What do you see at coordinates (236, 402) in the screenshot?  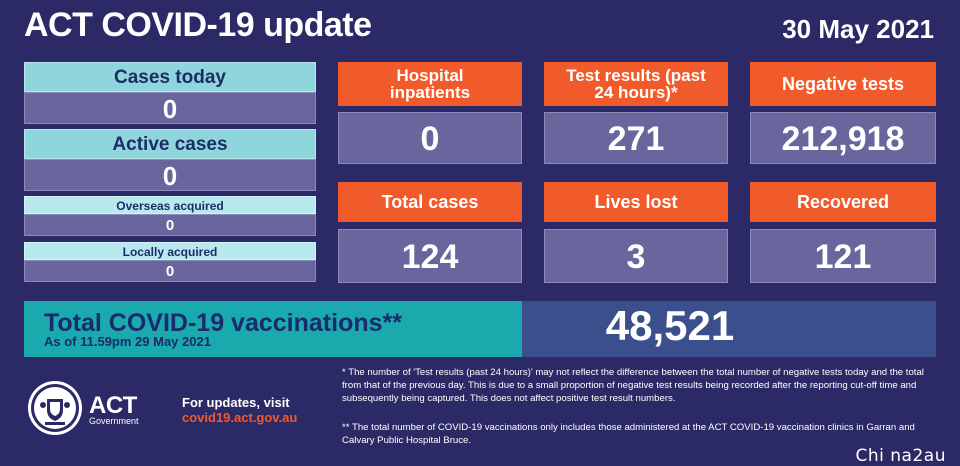 I see `updates-text: For updates, visit` at bounding box center [236, 402].